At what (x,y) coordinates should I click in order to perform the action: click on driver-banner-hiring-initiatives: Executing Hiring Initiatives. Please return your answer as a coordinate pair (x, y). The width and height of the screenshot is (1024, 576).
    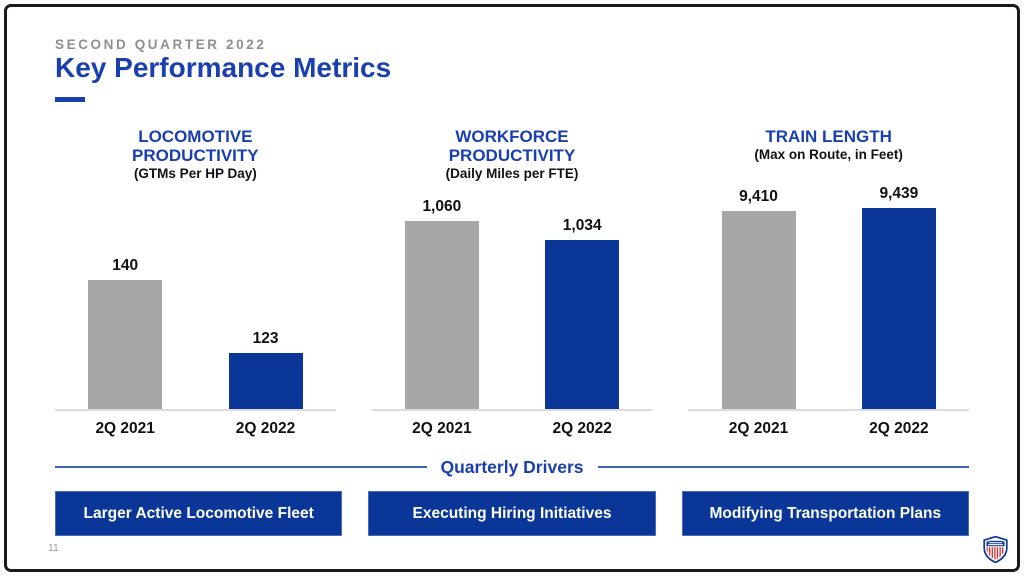
    Looking at the image, I should click on (512, 513).